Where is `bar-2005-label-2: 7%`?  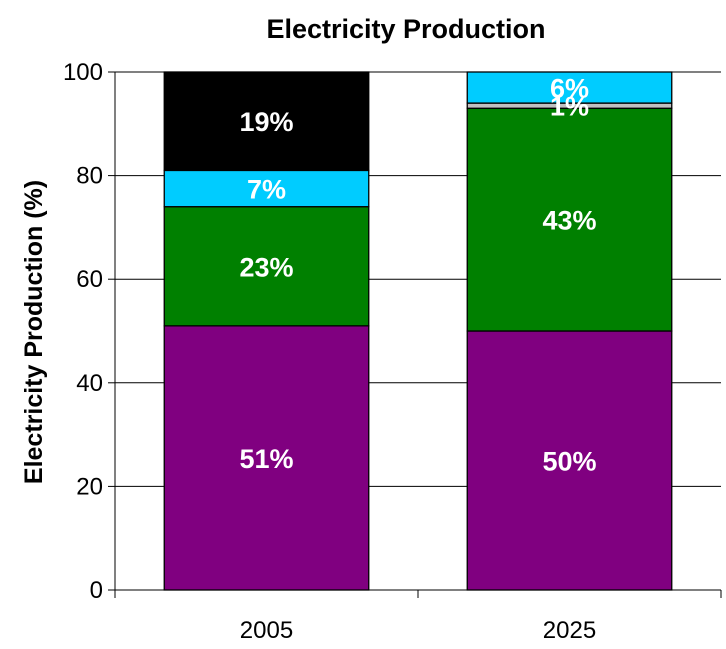
bar-2005-label-2: 7% is located at coordinates (266, 190).